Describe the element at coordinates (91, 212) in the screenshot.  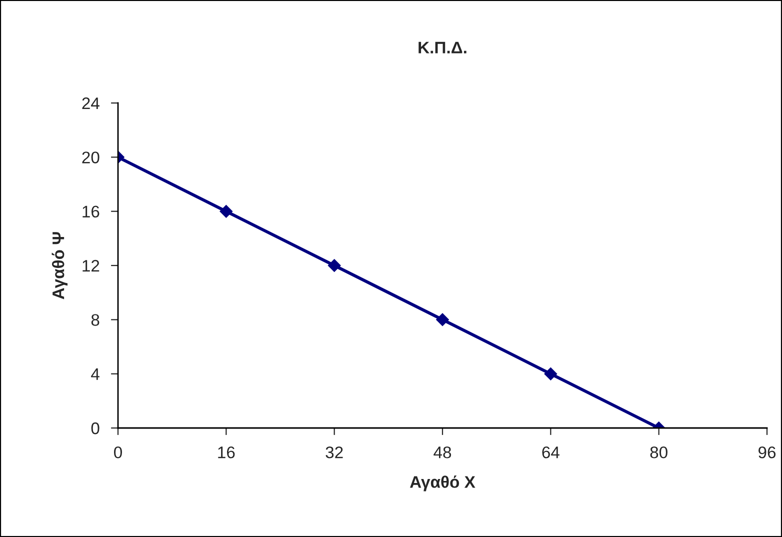
I see `y-tick-label: 16` at that location.